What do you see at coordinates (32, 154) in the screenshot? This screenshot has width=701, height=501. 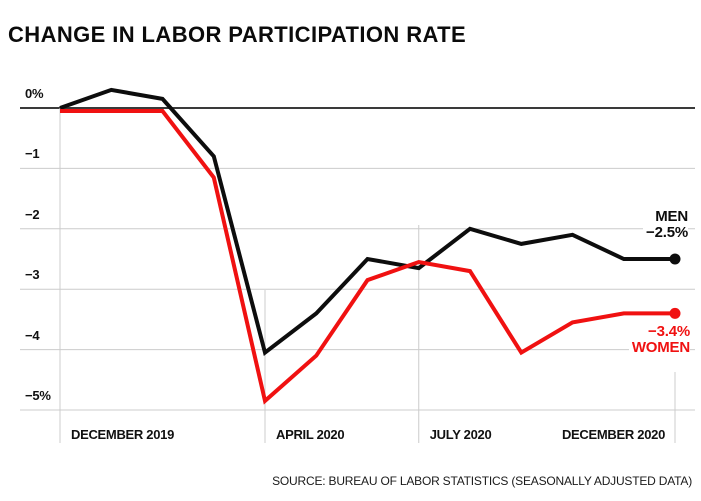 I see `y-axis-label: −1` at bounding box center [32, 154].